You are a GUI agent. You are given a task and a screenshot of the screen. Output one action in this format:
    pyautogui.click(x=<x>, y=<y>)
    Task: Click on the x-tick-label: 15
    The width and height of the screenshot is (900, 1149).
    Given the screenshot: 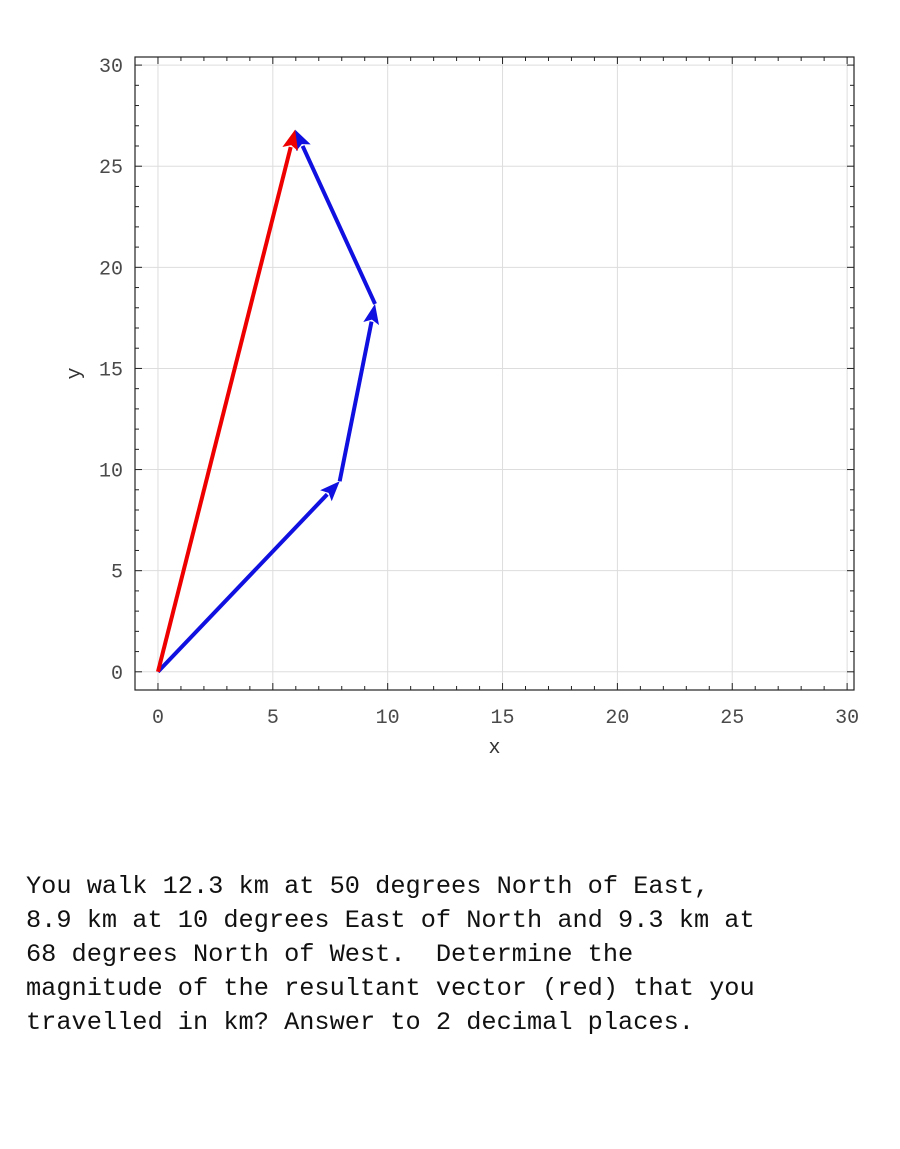 What is the action you would take?
    pyautogui.click(x=503, y=718)
    